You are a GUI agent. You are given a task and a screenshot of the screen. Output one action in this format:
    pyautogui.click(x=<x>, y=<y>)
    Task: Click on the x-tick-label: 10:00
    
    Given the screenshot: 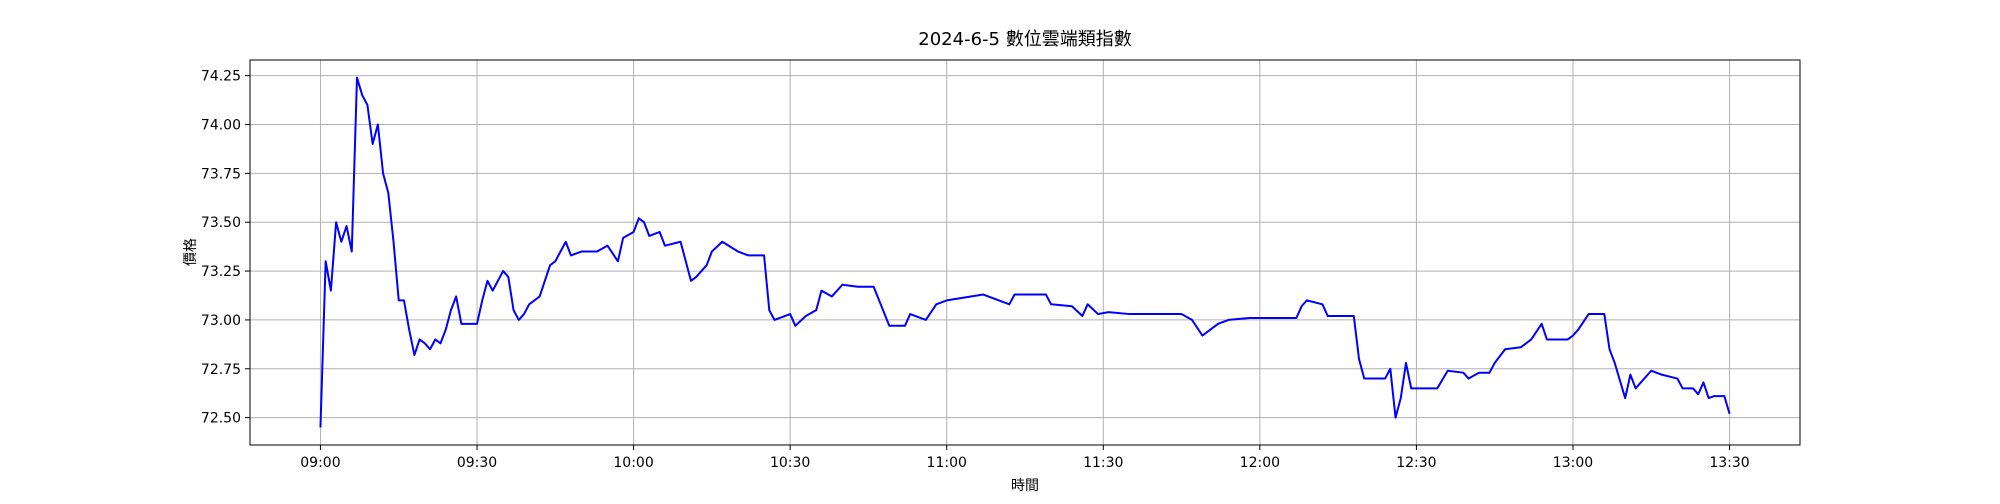 What is the action you would take?
    pyautogui.click(x=633, y=463)
    